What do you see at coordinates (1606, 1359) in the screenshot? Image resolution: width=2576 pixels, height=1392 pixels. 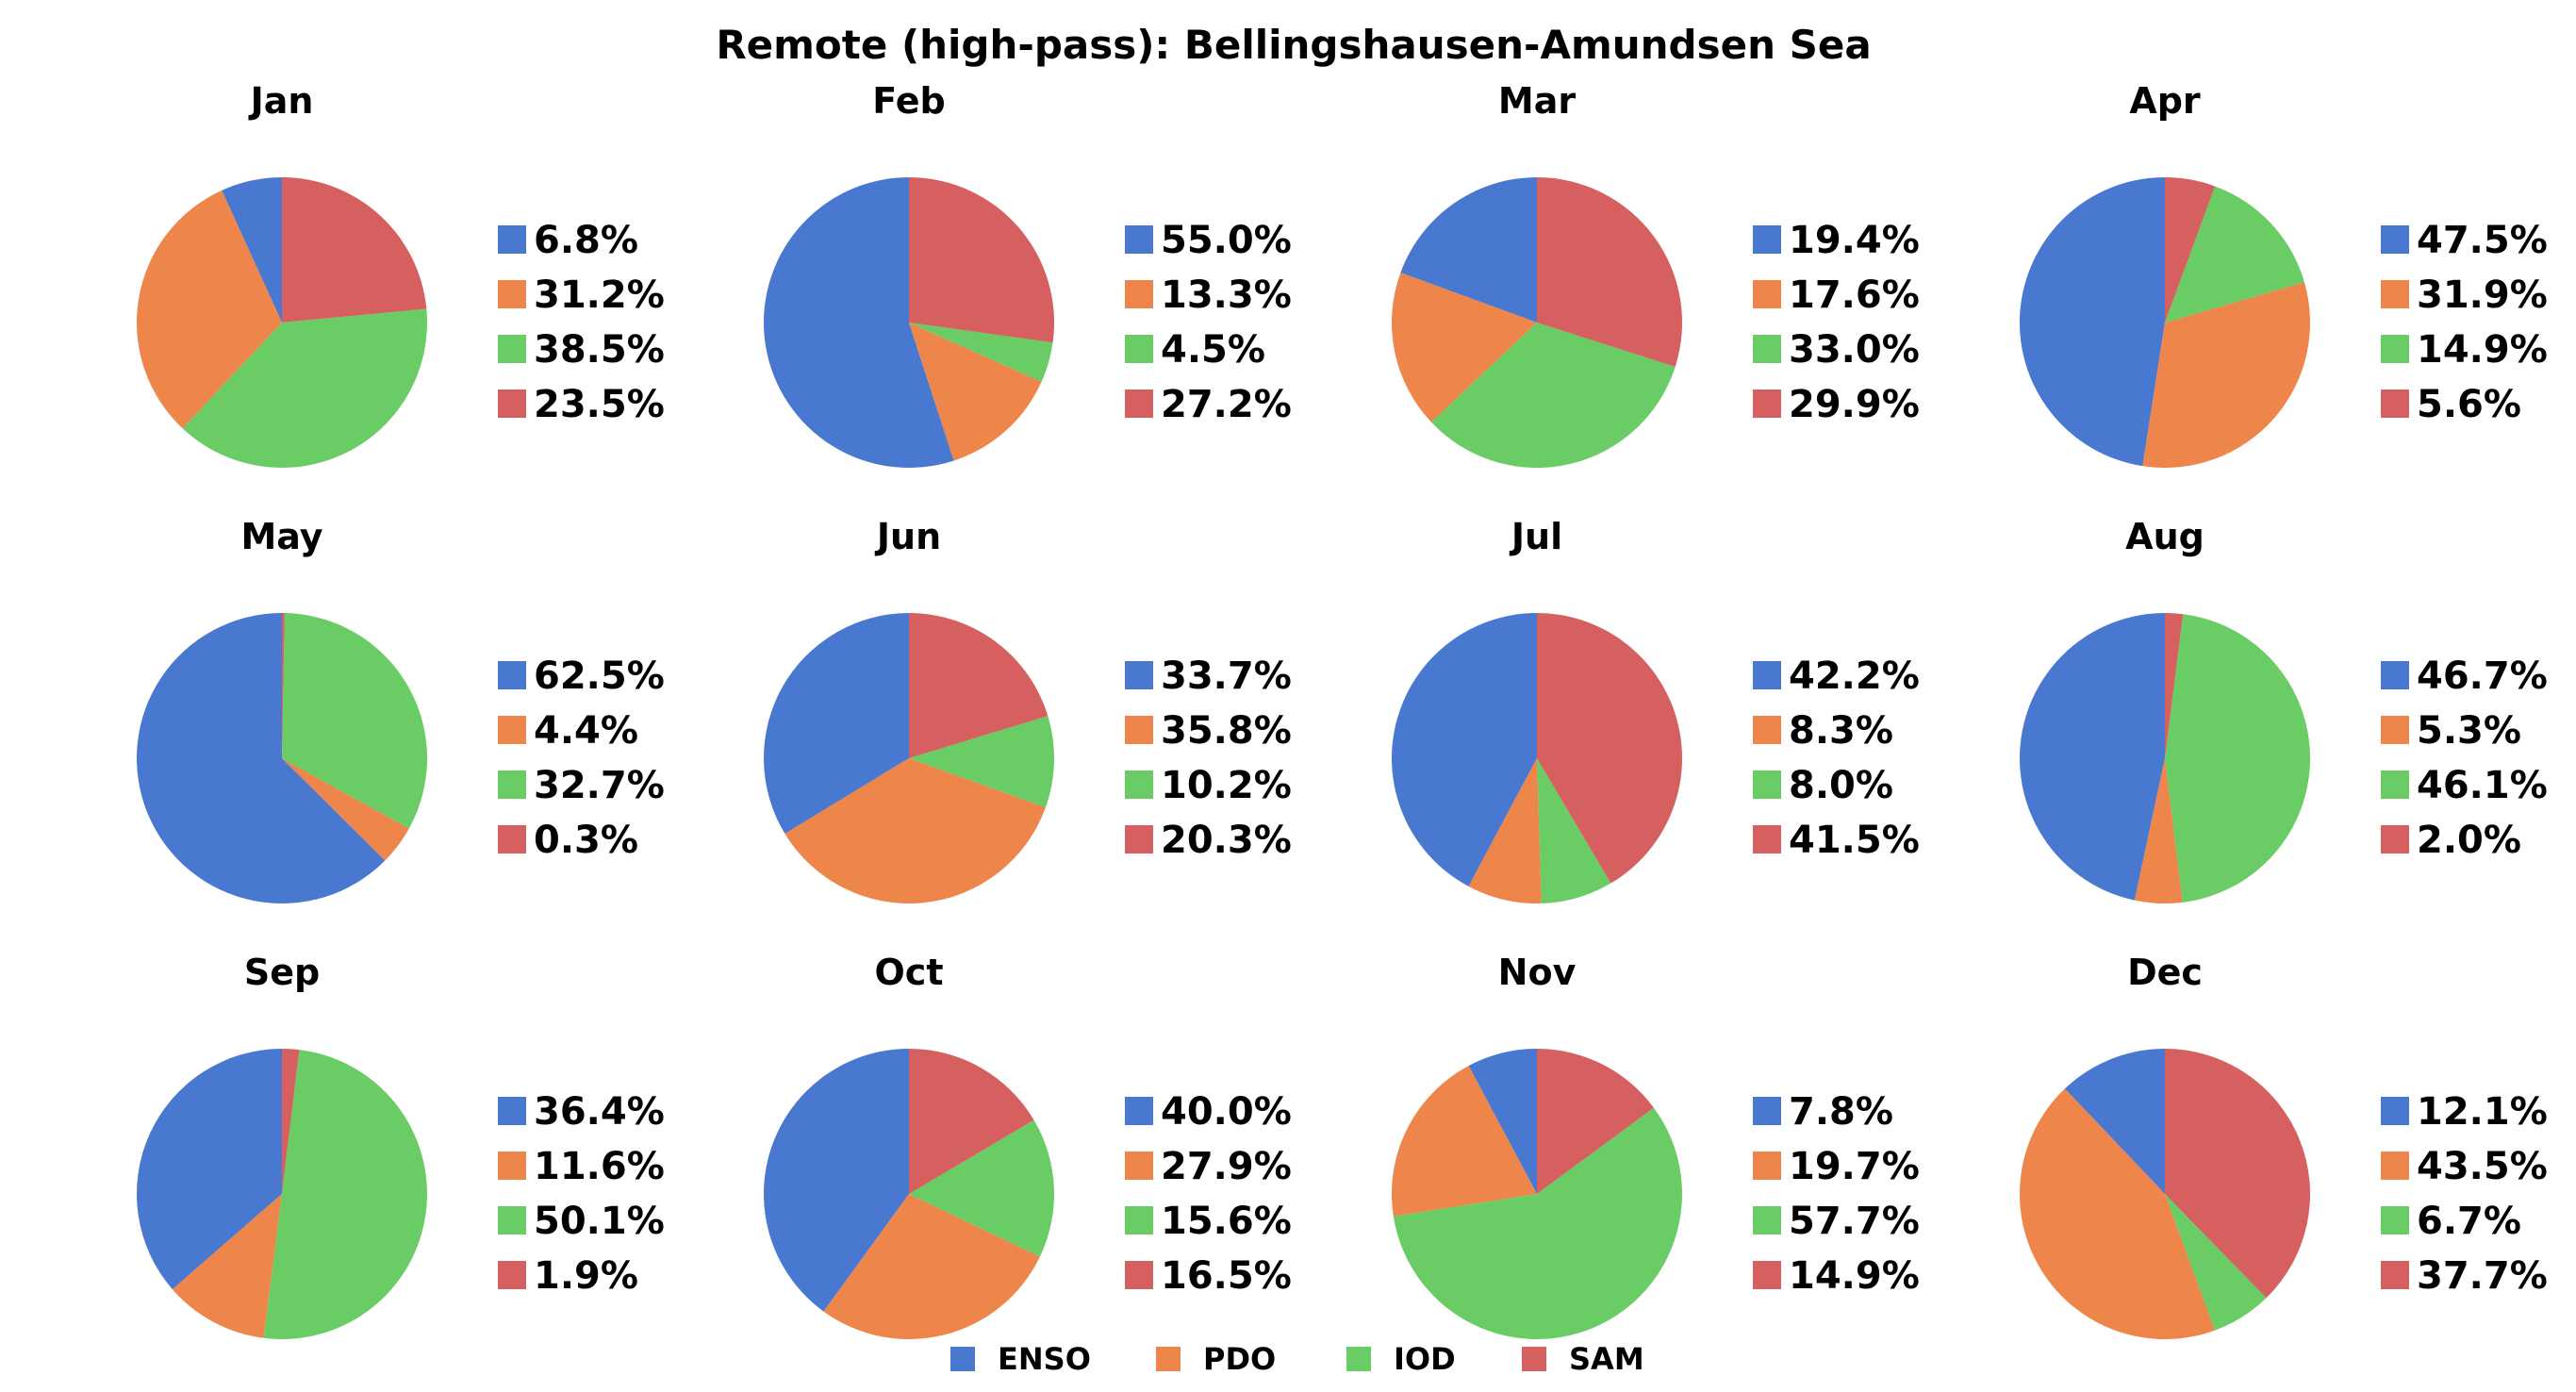 I see `legend-label-sam: SAM` at bounding box center [1606, 1359].